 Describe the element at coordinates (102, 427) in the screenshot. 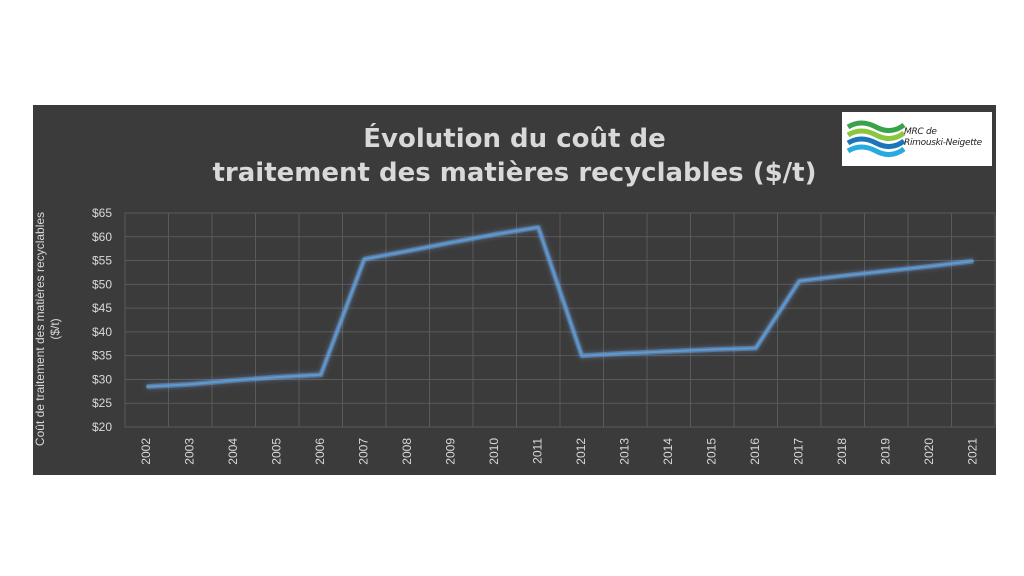

I see `y-tick-label: $20` at that location.